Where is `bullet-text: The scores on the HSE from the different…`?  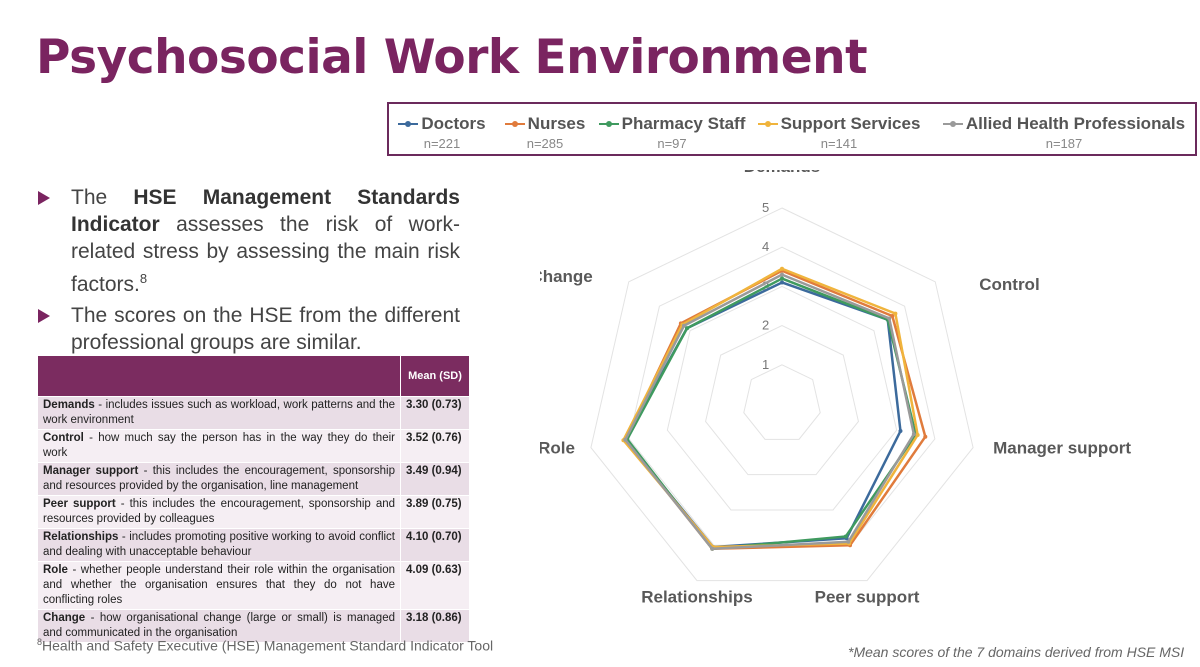
bullet-text: The scores on the HSE from the different… is located at coordinates (265, 329).